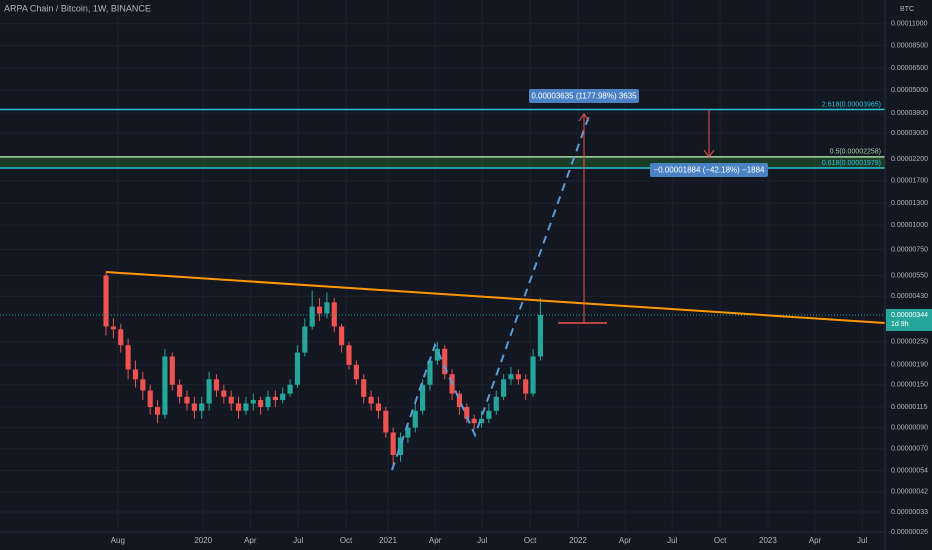  What do you see at coordinates (851, 104) in the screenshot?
I see `fib-label: 2.618(0.00003965)` at bounding box center [851, 104].